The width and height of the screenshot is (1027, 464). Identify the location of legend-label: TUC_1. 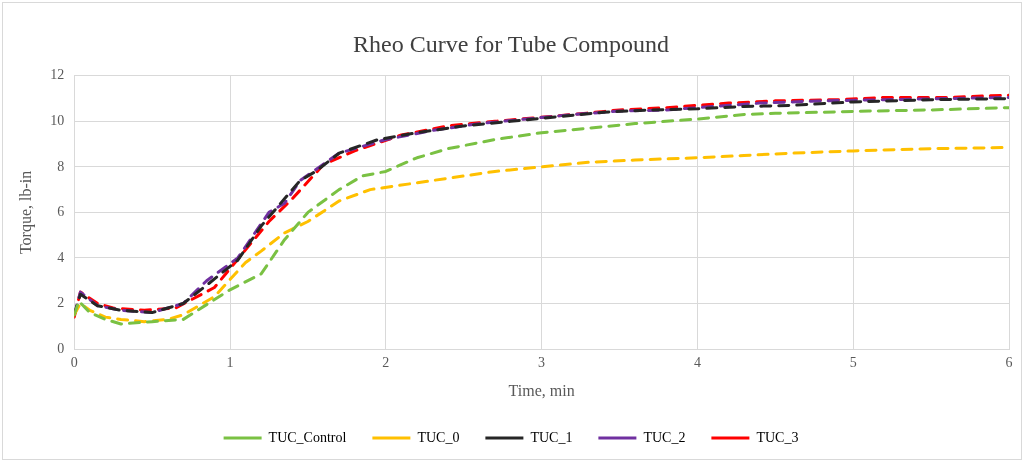
(551, 437).